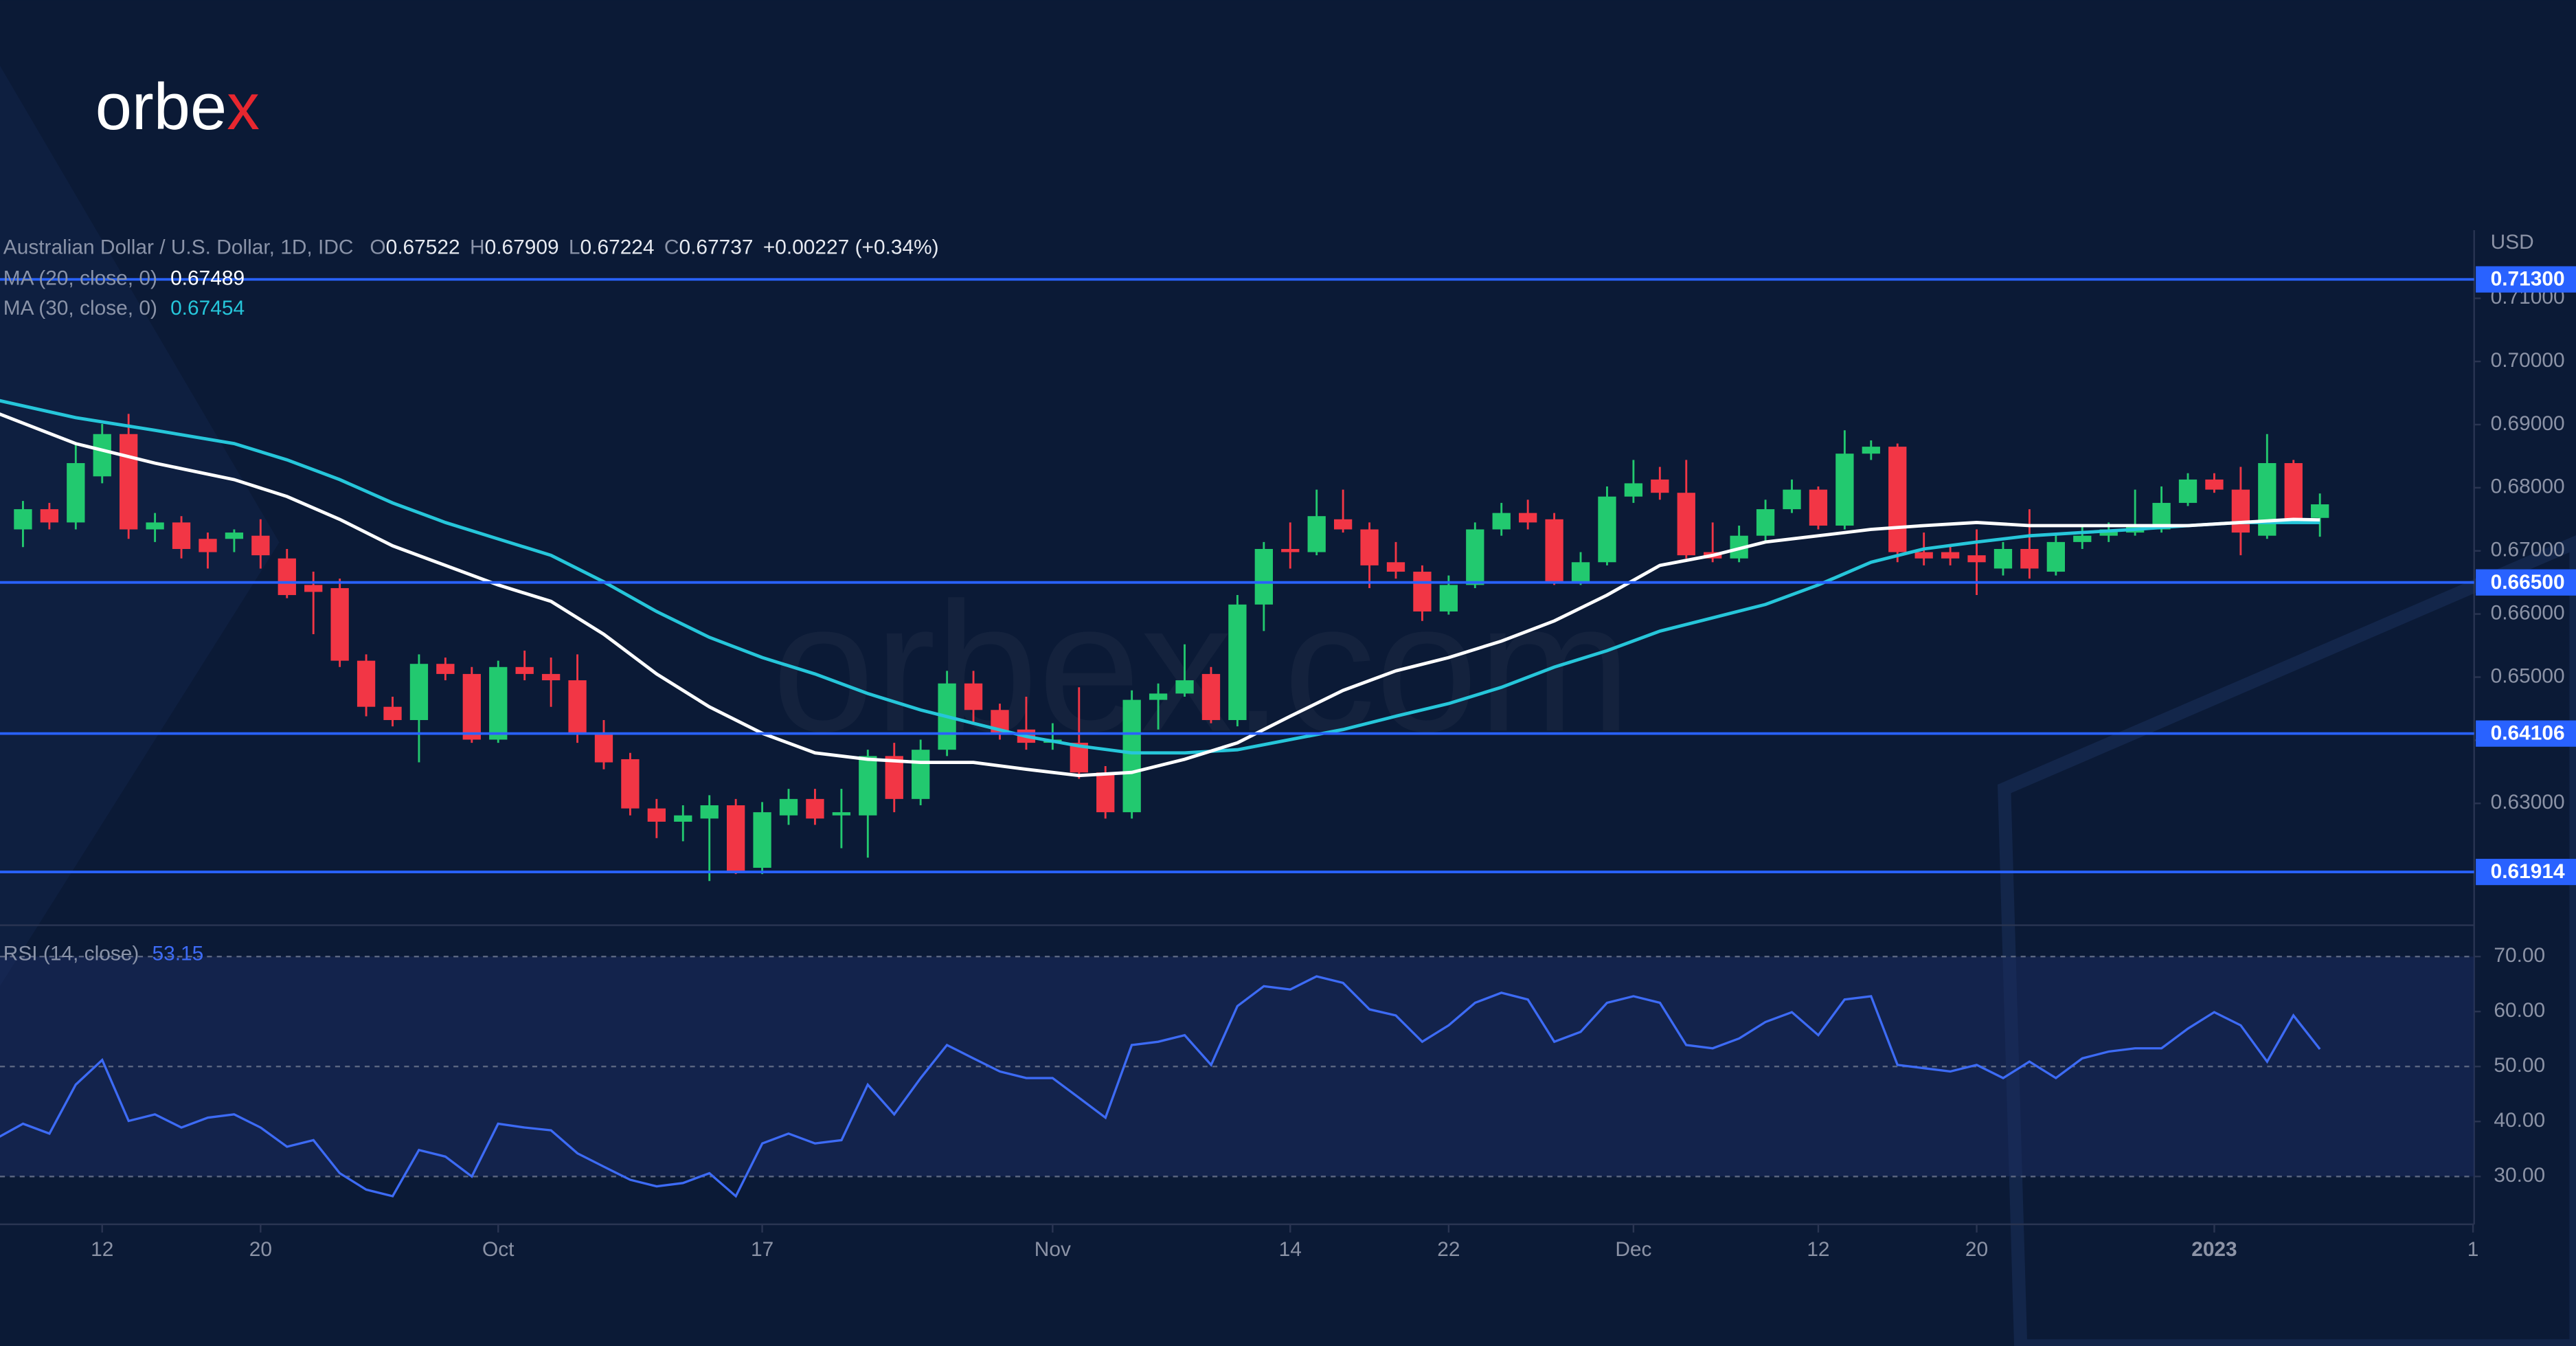 This screenshot has height=1346, width=2576. What do you see at coordinates (2528, 582) in the screenshot?
I see `level-label: 0.66500` at bounding box center [2528, 582].